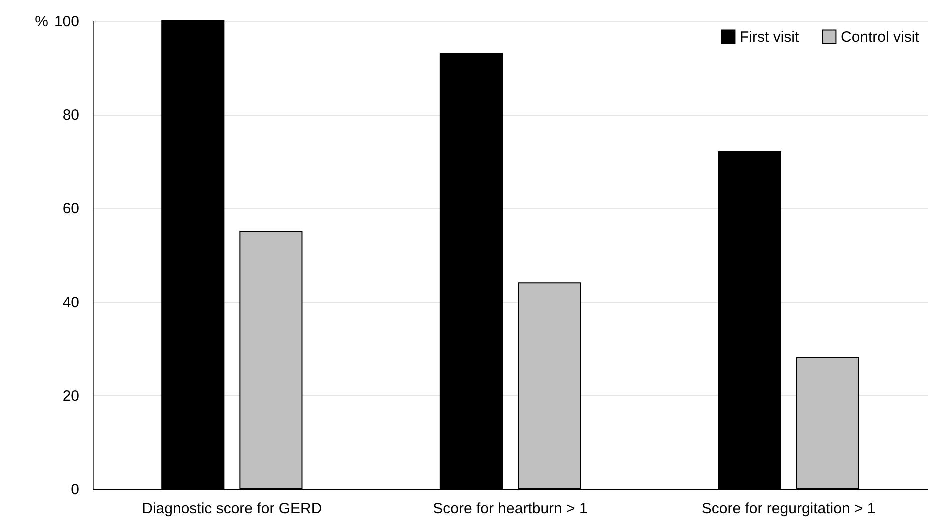  Describe the element at coordinates (71, 209) in the screenshot. I see `y-tick-label: 60` at that location.